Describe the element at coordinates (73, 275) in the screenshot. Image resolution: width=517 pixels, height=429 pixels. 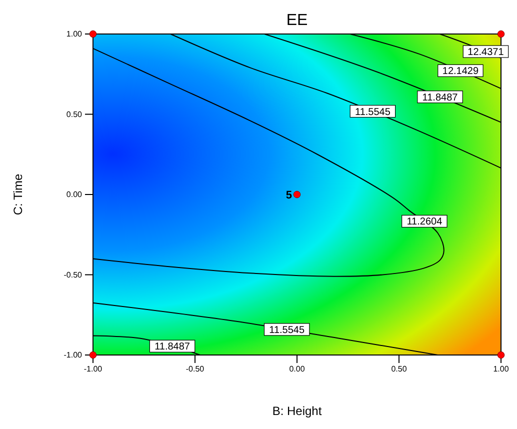
I see `y-tick-label: -0.50` at that location.